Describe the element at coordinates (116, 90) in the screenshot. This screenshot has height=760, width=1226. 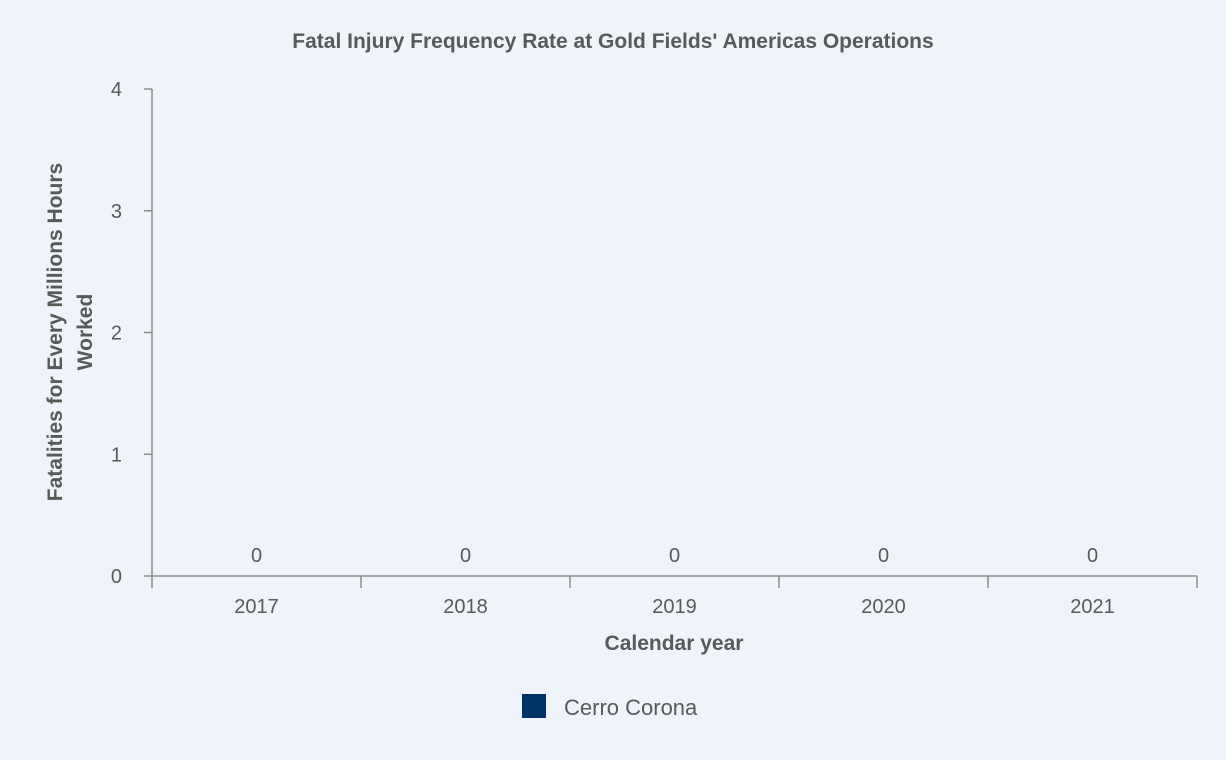
I see `y-tick-label-4: 4` at that location.